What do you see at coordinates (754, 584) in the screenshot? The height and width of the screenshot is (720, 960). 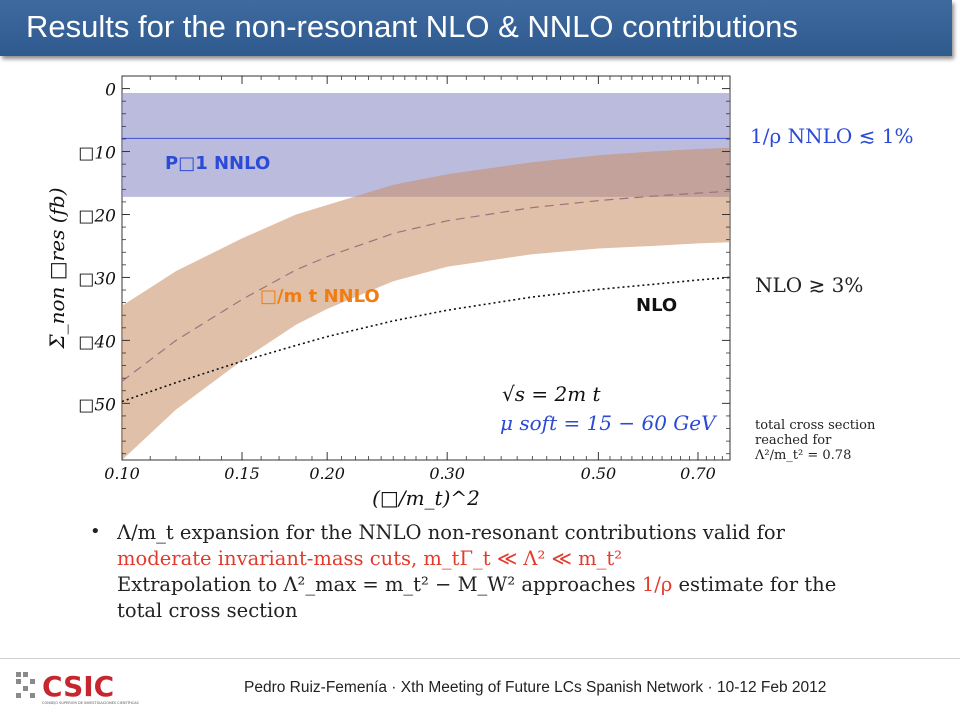 I see `bullet-line-3b: estimate for the` at bounding box center [754, 584].